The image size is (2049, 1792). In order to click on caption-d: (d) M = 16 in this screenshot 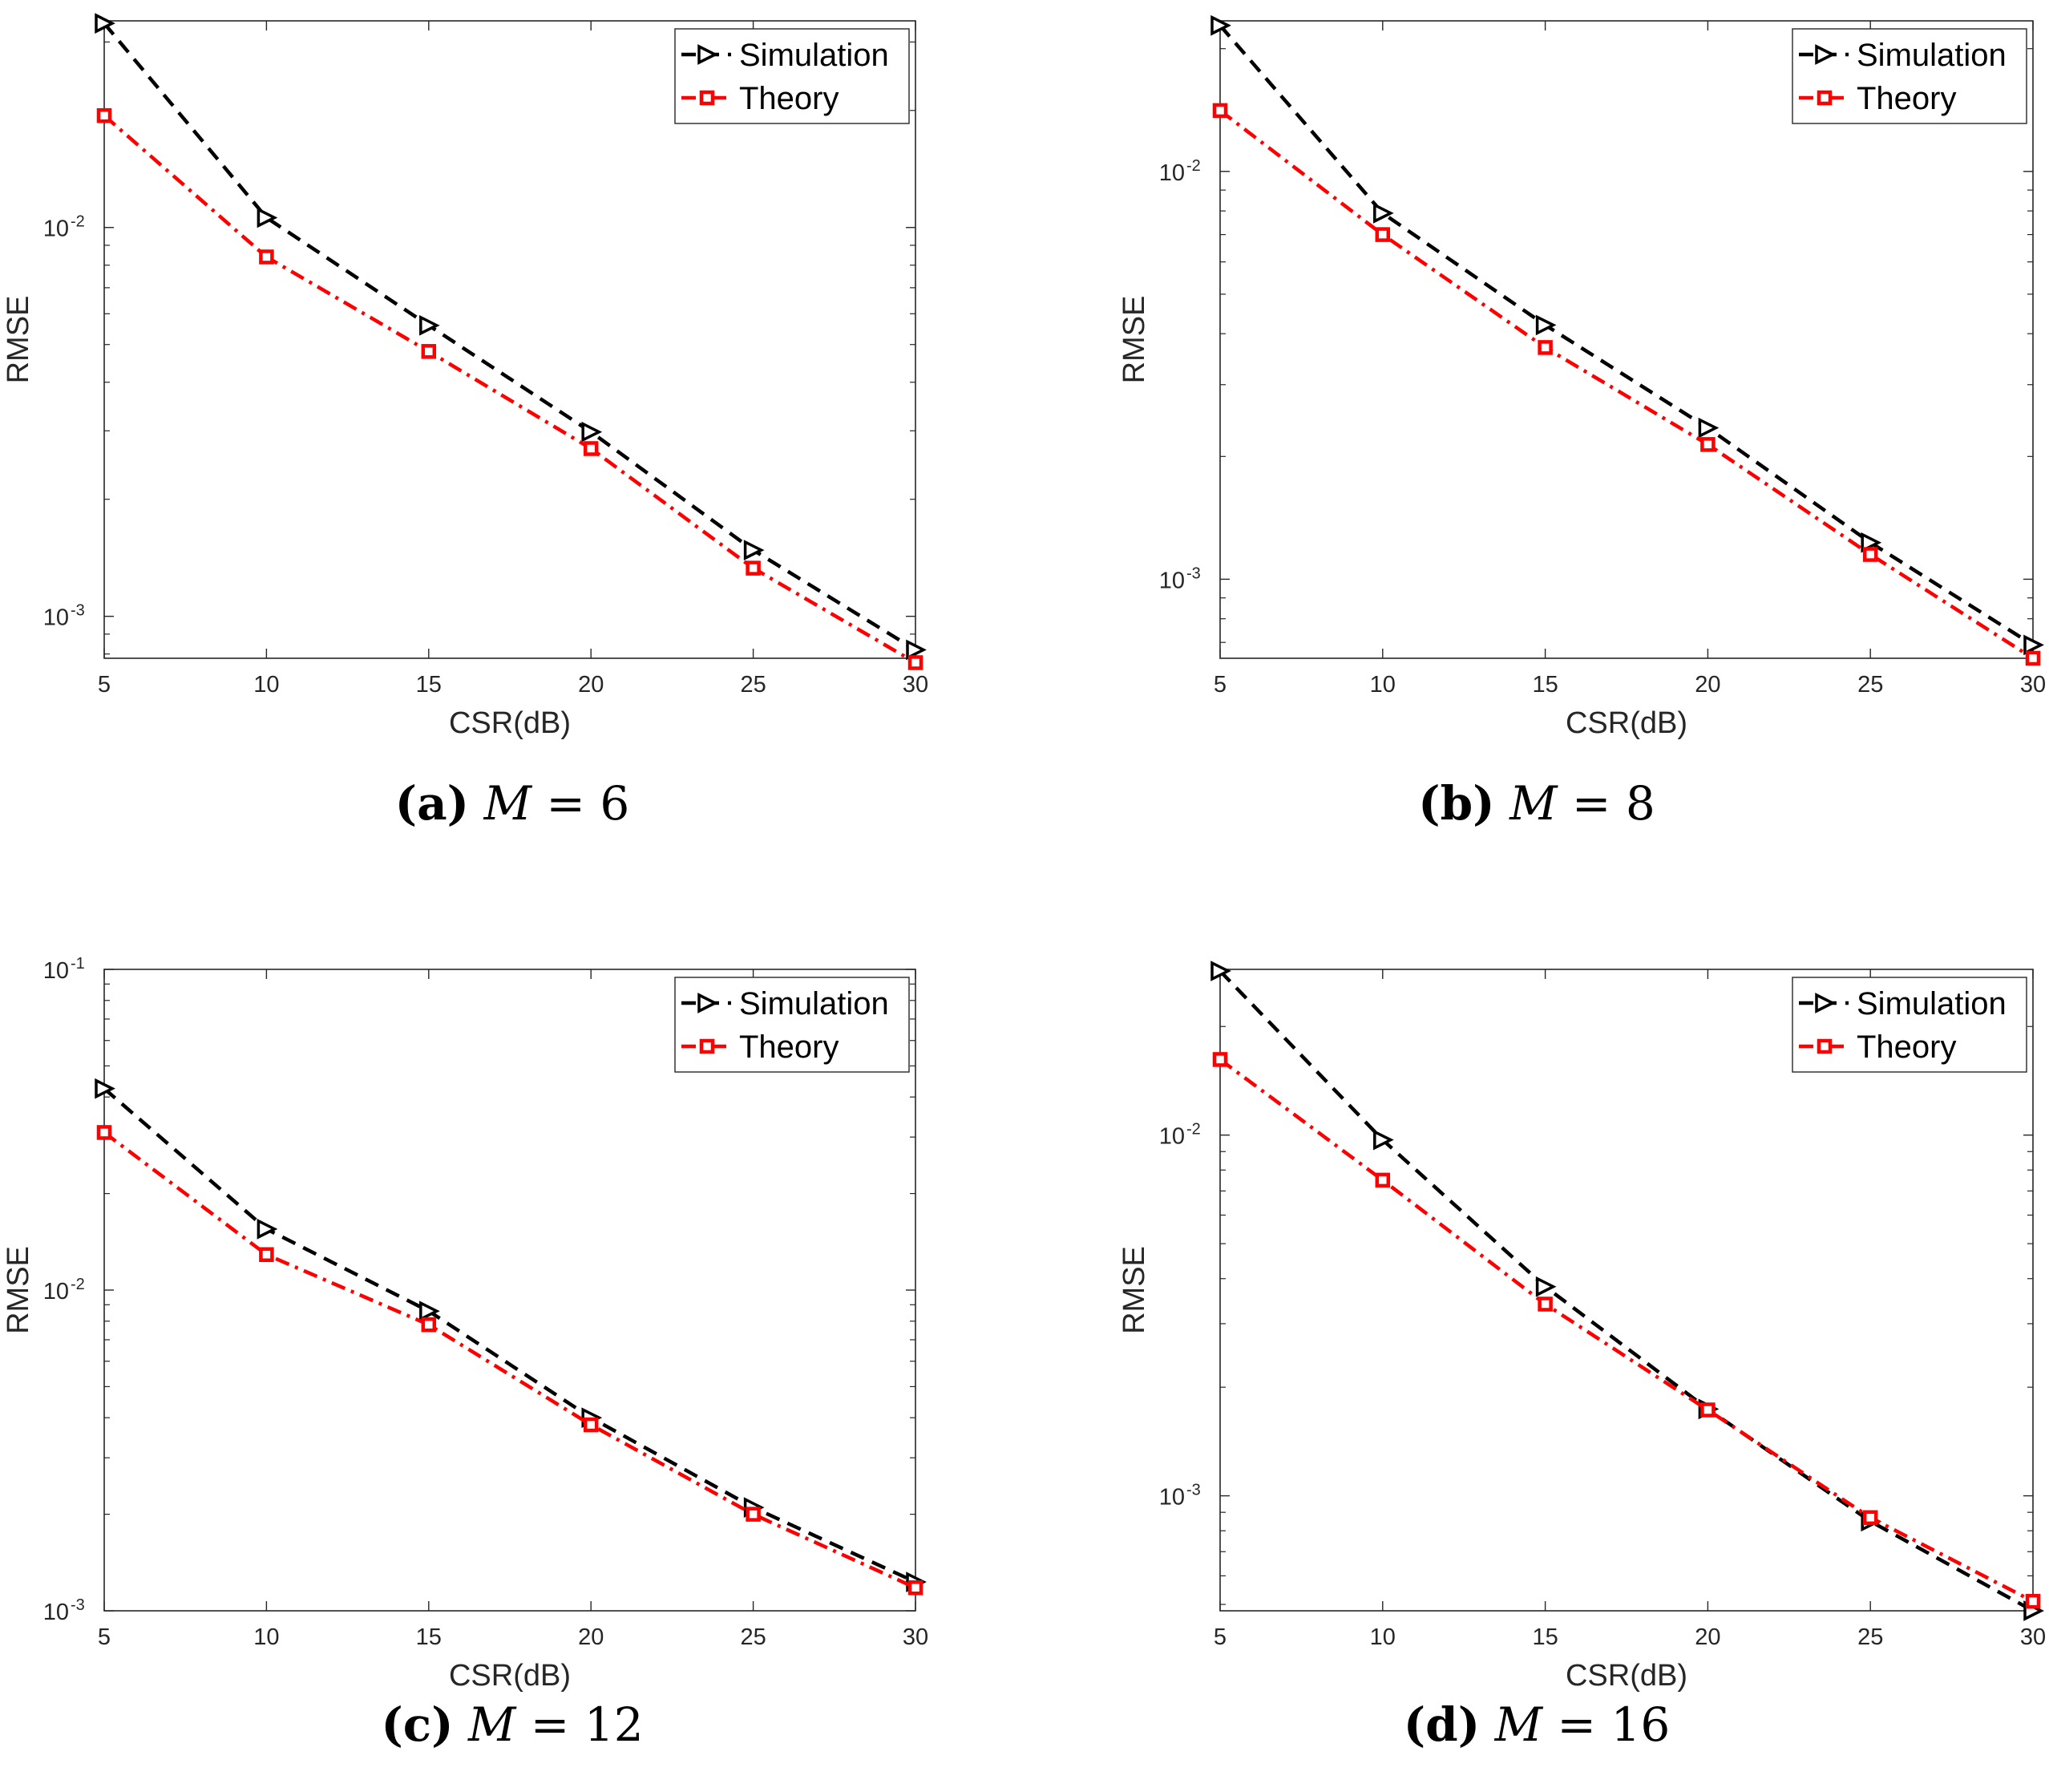, I will do `click(1536, 1725)`.